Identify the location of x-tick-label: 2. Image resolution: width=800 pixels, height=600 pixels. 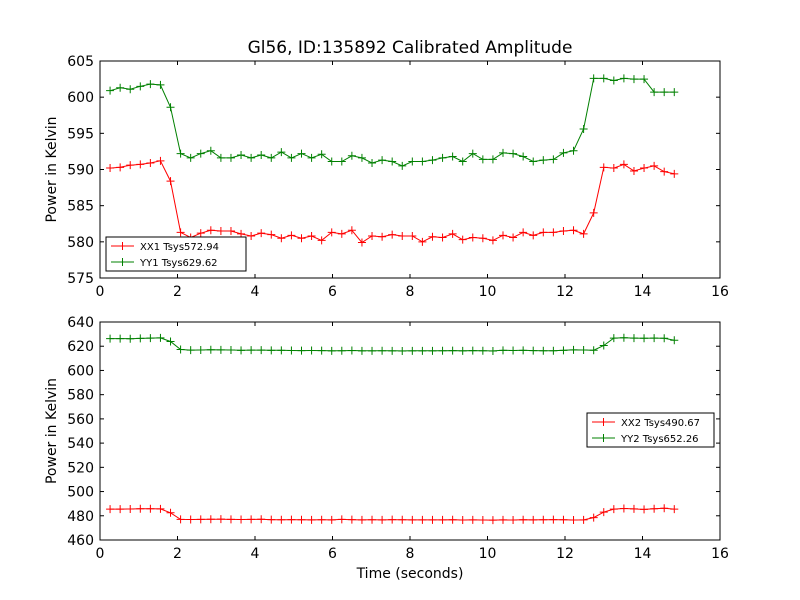
(177, 292).